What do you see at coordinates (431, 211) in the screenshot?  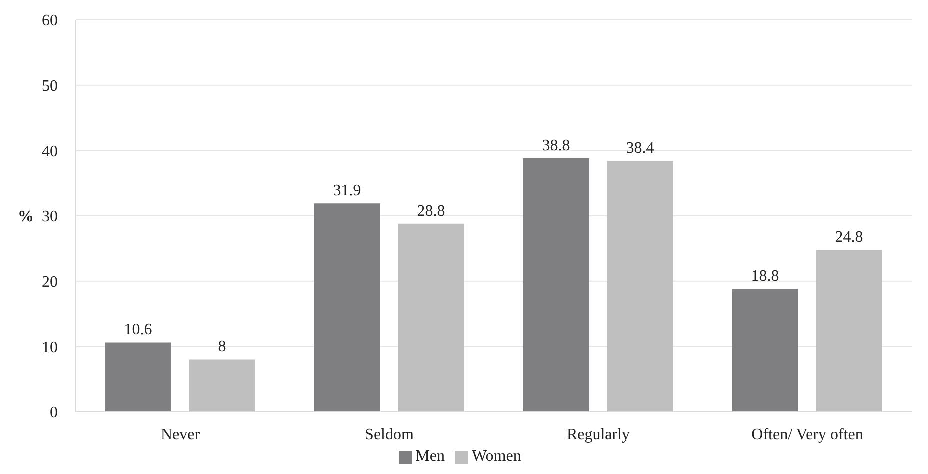 I see `data-label: 28.8` at bounding box center [431, 211].